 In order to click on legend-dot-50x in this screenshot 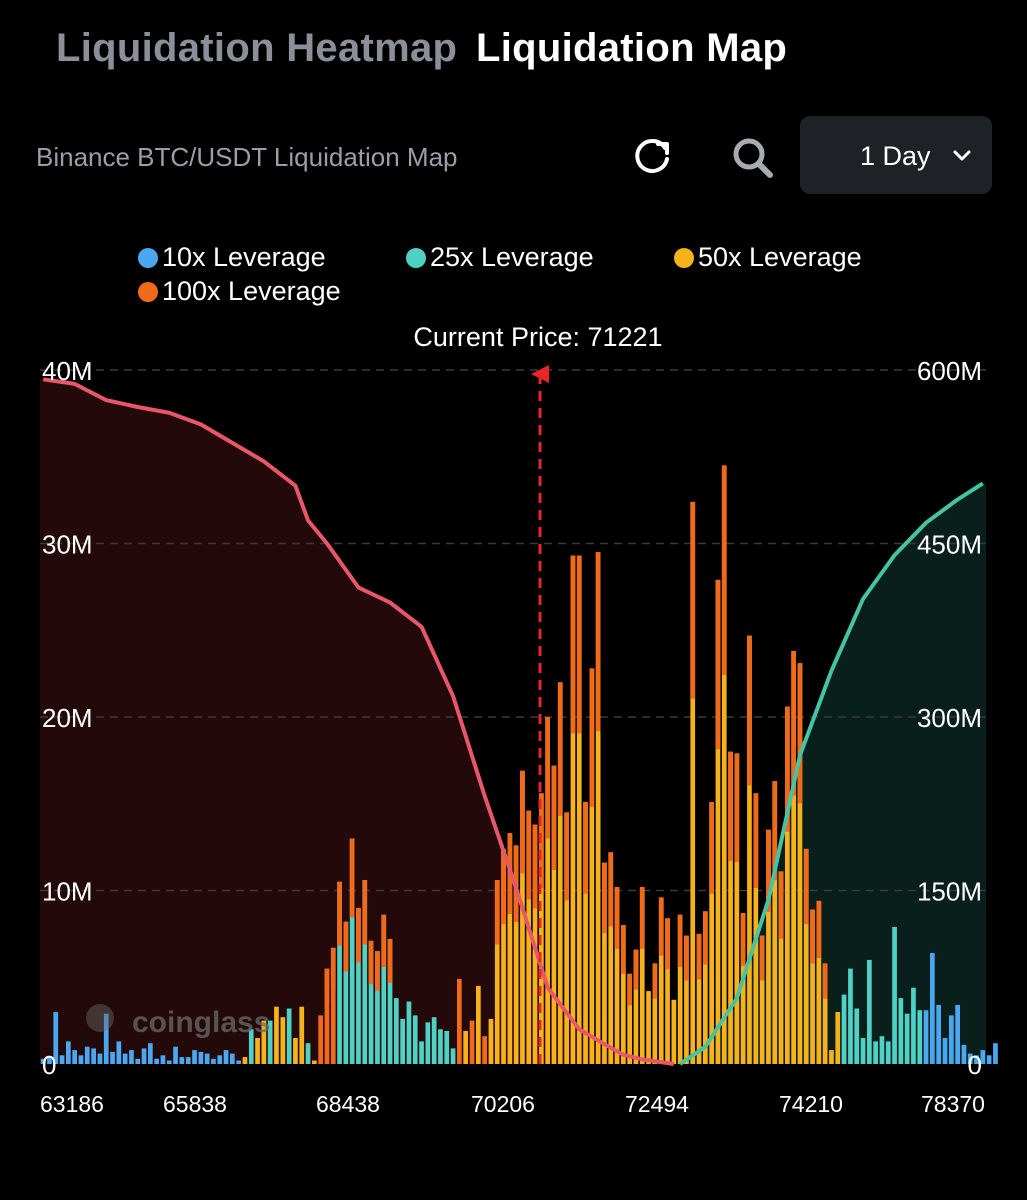, I will do `click(684, 257)`.